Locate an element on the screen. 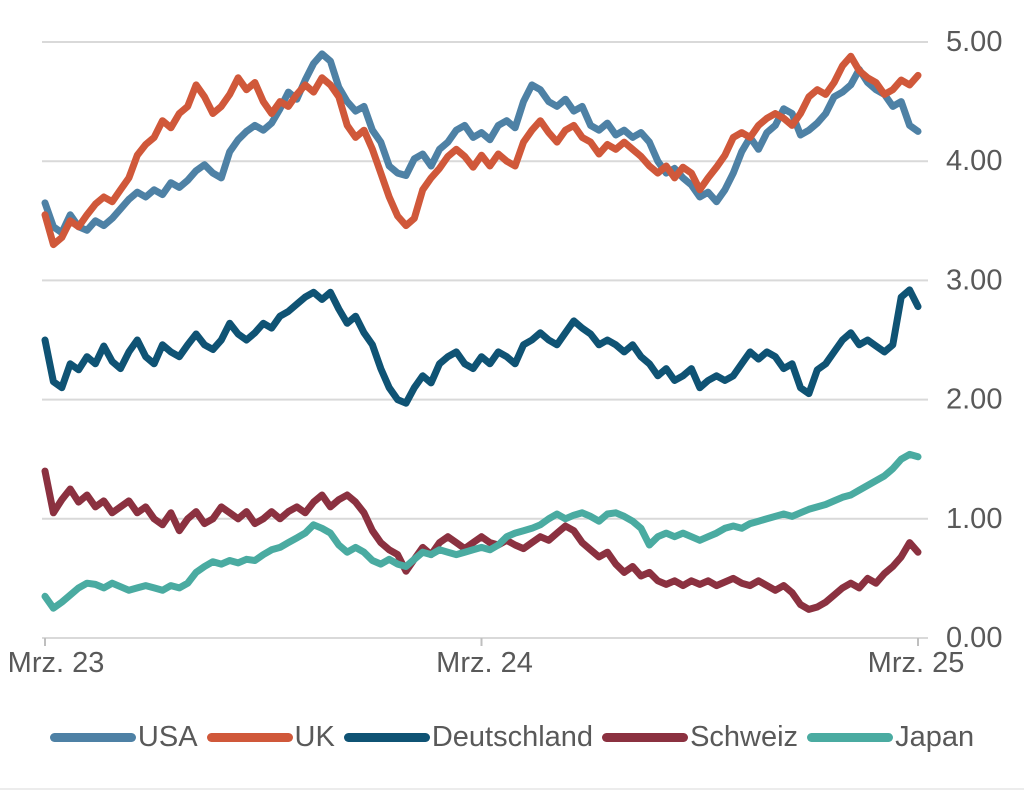 The height and width of the screenshot is (791, 1024). x-axis-label: Mrz. 23 is located at coordinates (56, 663).